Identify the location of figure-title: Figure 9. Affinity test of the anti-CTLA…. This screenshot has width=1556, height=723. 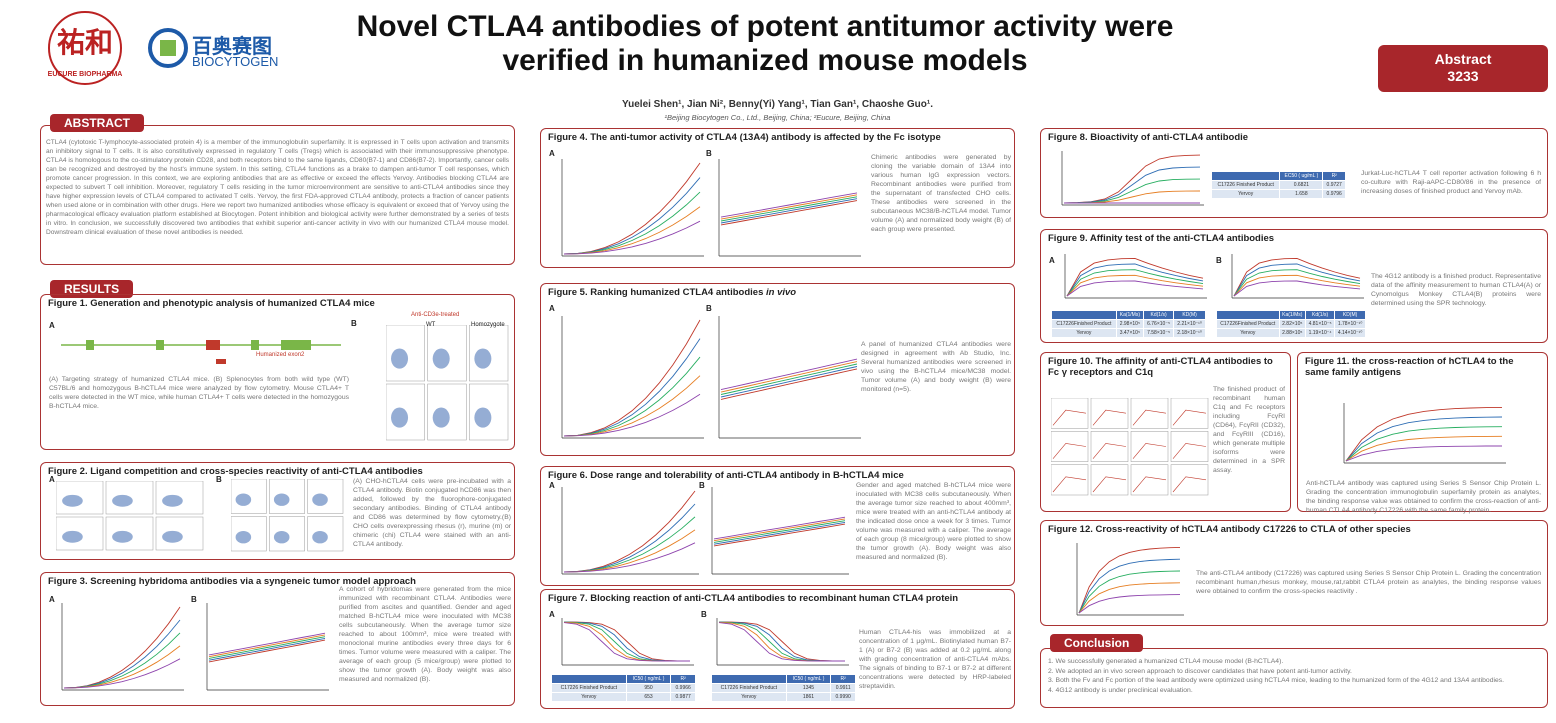
(1293, 238).